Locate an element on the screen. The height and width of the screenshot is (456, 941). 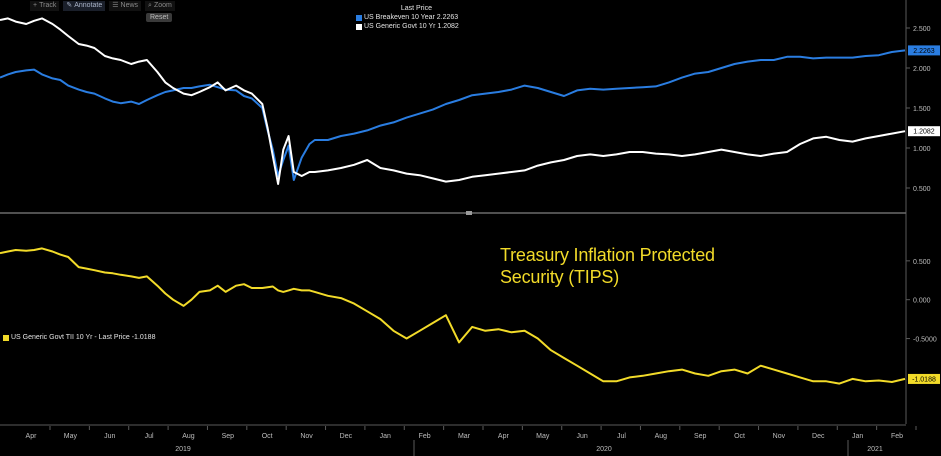
reset-button: Reset is located at coordinates (159, 17).